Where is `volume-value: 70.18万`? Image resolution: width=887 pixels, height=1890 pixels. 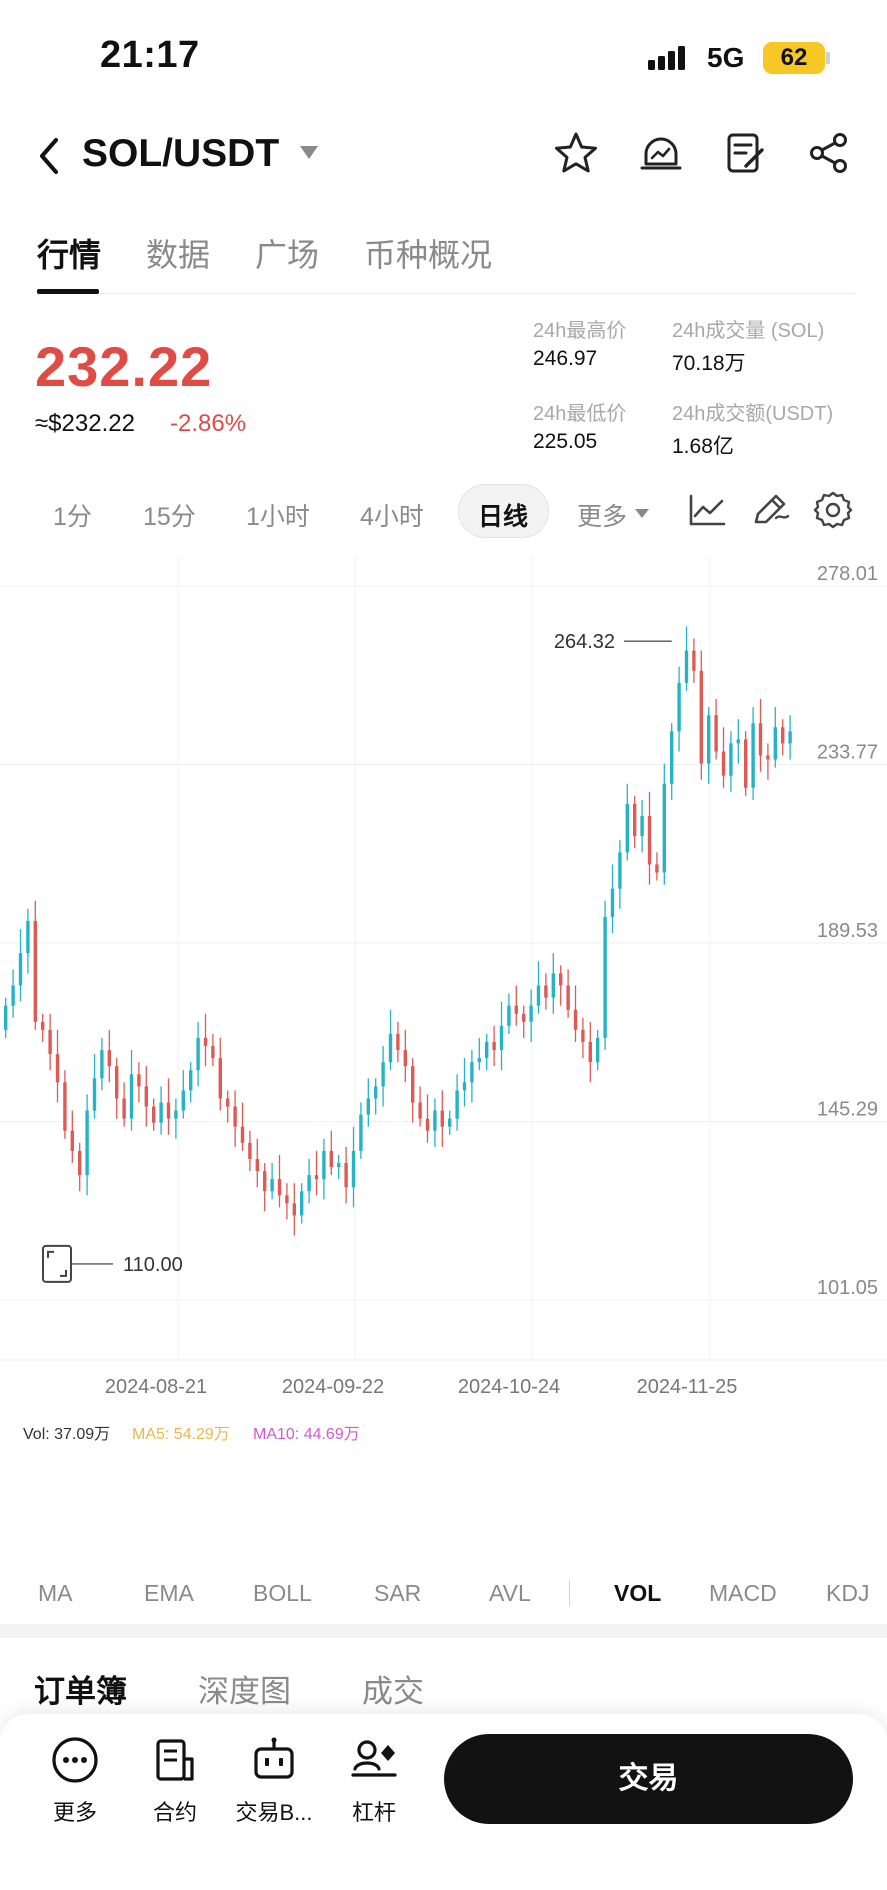
volume-value: 70.18万 is located at coordinates (709, 363).